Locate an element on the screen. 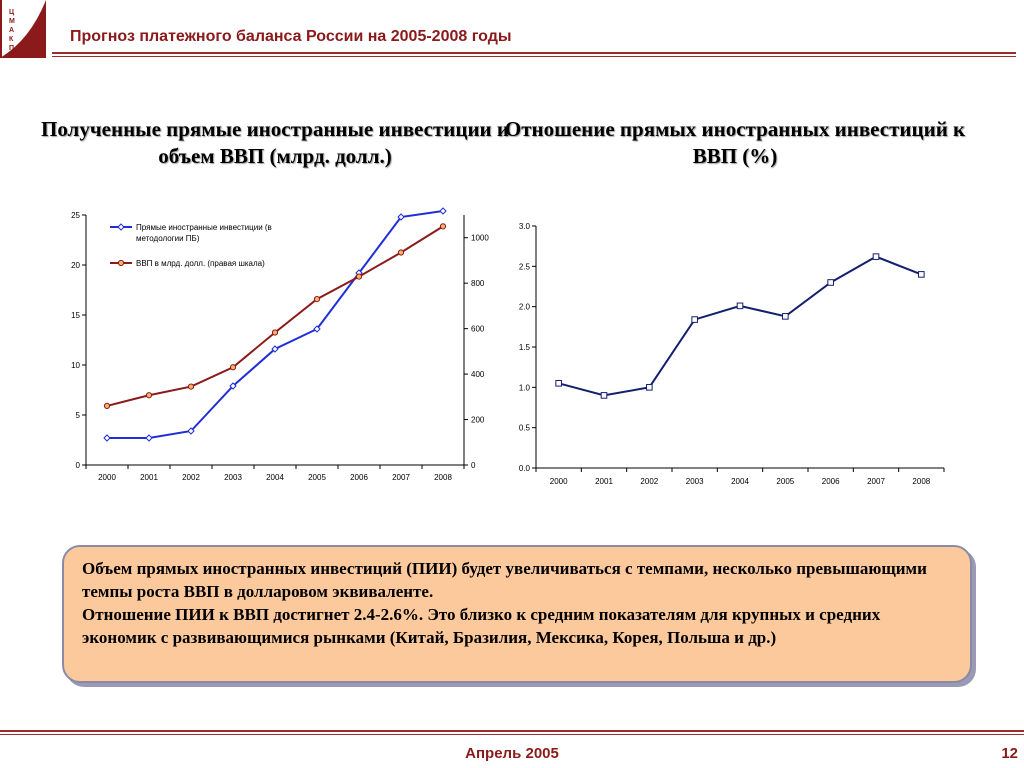 Image resolution: width=1024 pixels, height=768 pixels. header-divider is located at coordinates (534, 53).